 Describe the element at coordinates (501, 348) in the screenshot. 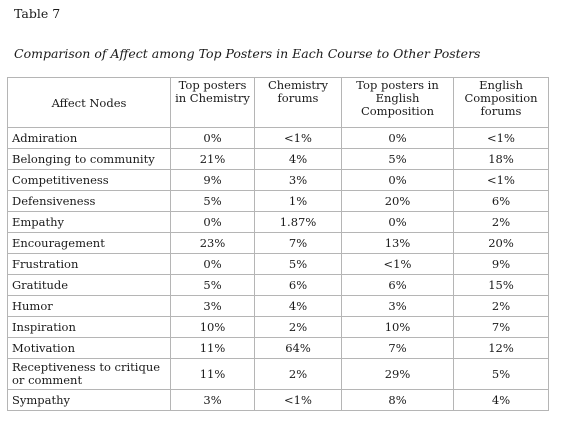

I see `english-forums-cell: 12%` at that location.